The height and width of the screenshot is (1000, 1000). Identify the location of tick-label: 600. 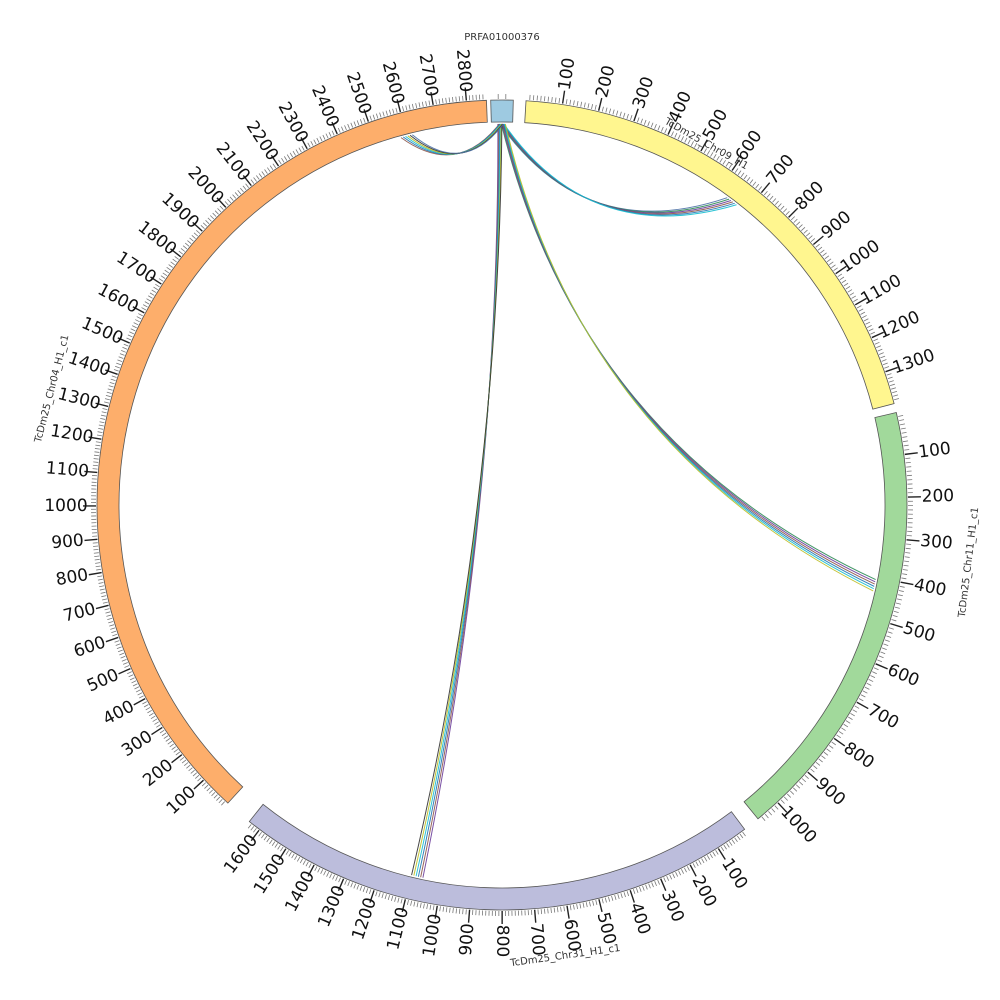
(903, 675).